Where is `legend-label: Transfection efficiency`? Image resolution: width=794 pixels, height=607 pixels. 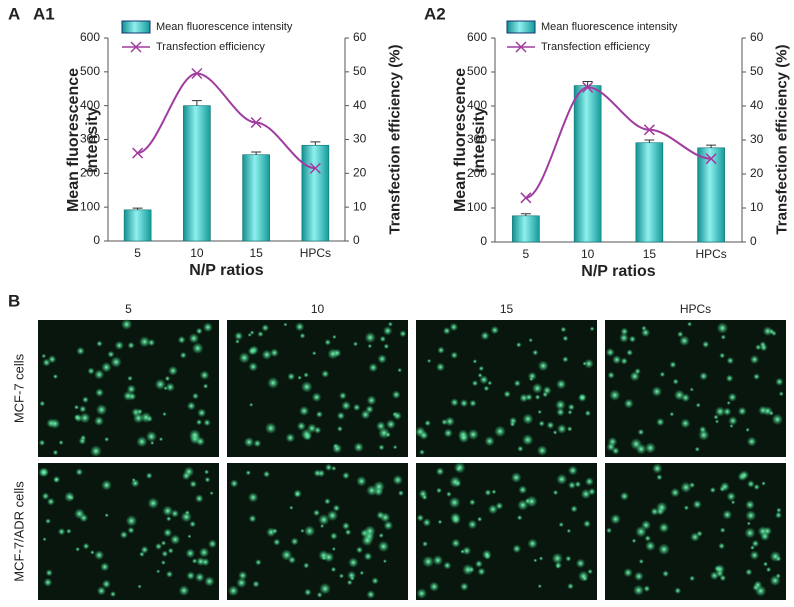 legend-label: Transfection efficiency is located at coordinates (595, 47).